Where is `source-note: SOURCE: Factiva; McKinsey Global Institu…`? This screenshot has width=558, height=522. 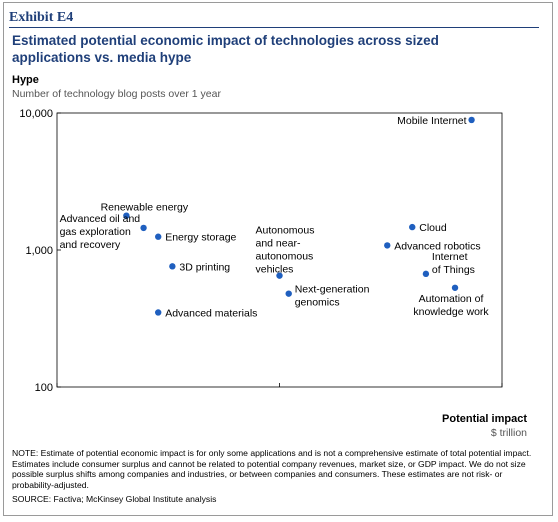
source-note: SOURCE: Factiva; McKinsey Global Institu… is located at coordinates (114, 499).